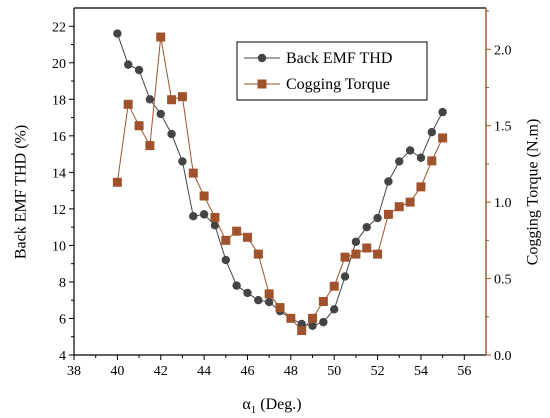  I want to click on y-left-tick-label: 10, so click(59, 246).